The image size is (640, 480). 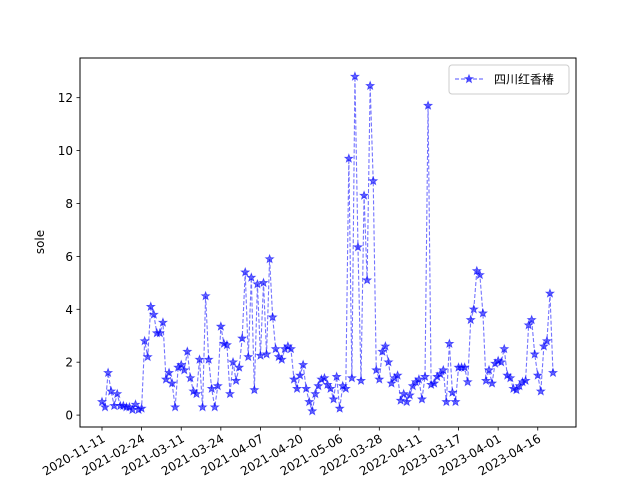 I want to click on legend-box, so click(x=509, y=79).